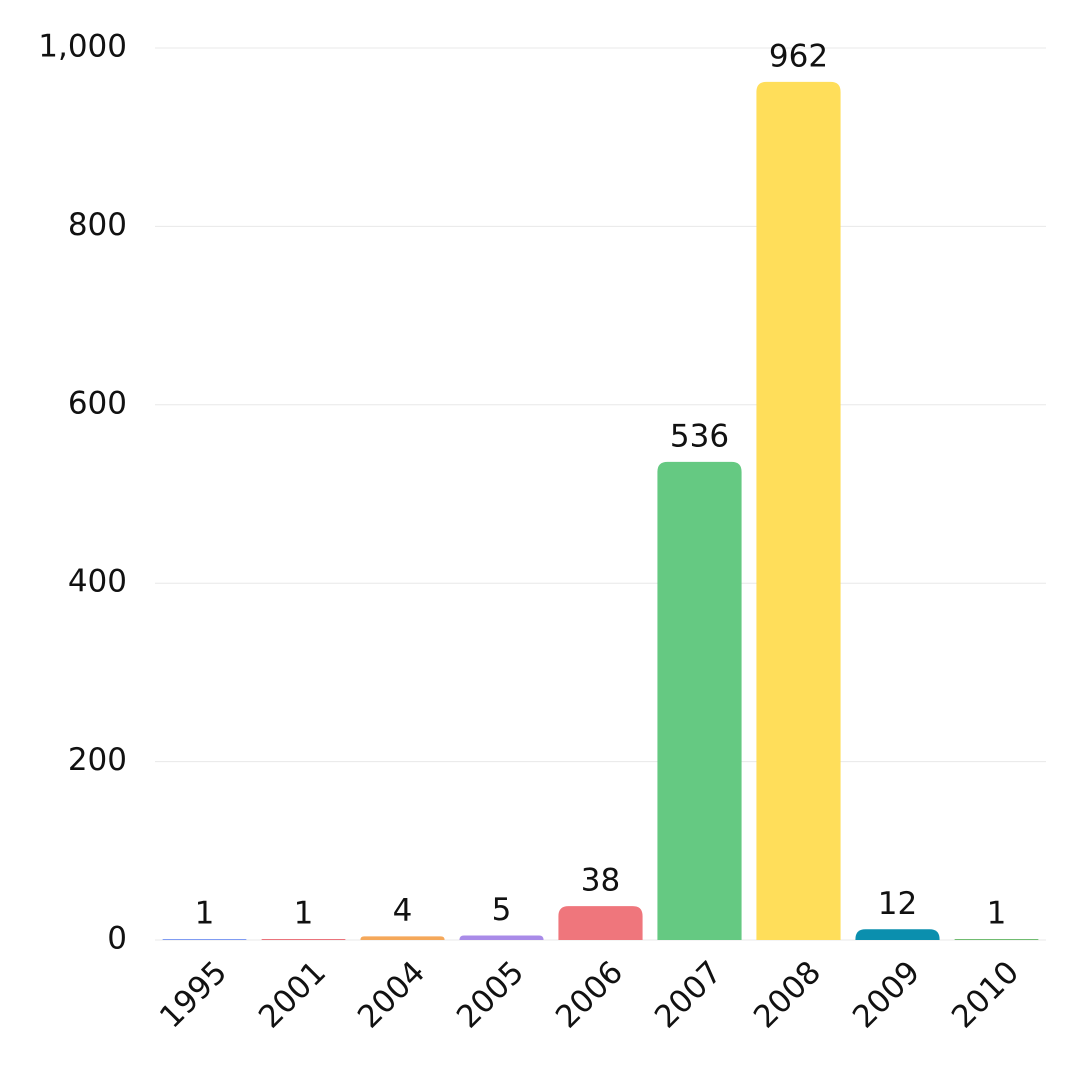 Image resolution: width=1080 pixels, height=1075 pixels. What do you see at coordinates (391, 994) in the screenshot?
I see `x-tick-label: 2004` at bounding box center [391, 994].